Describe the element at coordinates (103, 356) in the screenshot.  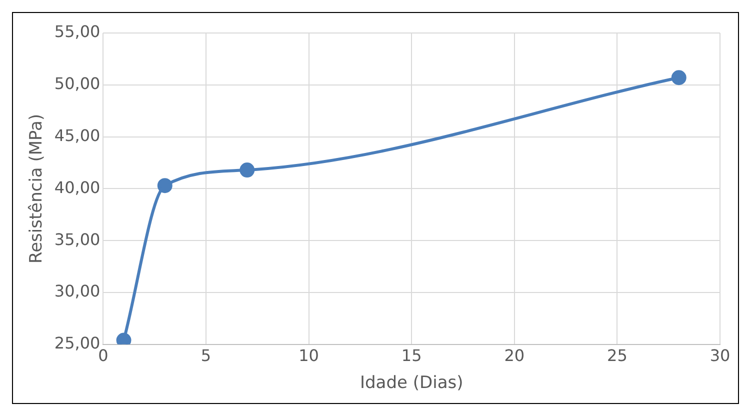
I see `x-tick-label: 0` at that location.